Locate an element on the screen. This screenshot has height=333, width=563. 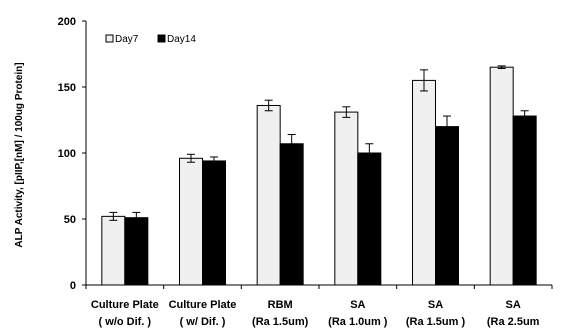
category-label-line2: ( w/o Dif. ) is located at coordinates (125, 322).